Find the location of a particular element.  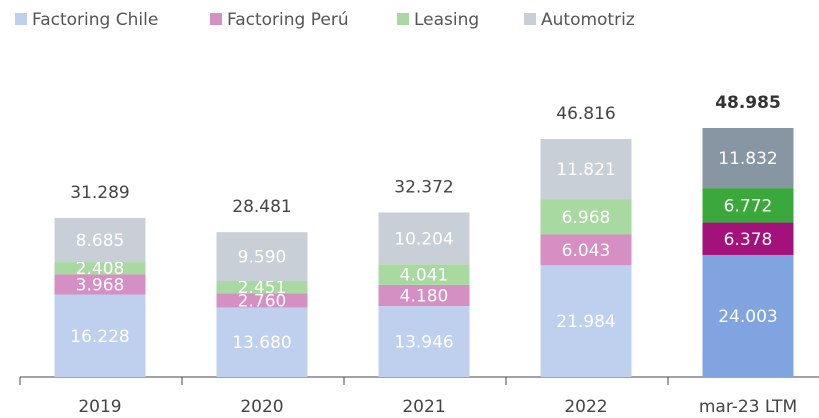

value-label: 4.041 is located at coordinates (424, 276).